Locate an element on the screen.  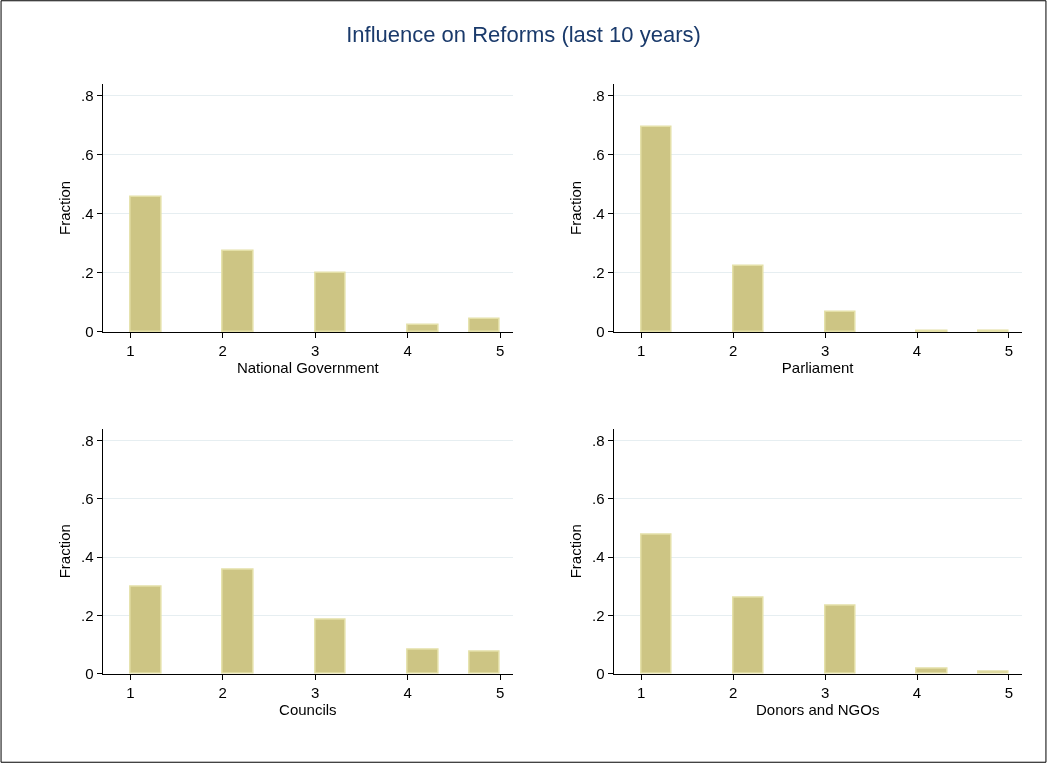
x-axis-title: Councils is located at coordinates (308, 709).